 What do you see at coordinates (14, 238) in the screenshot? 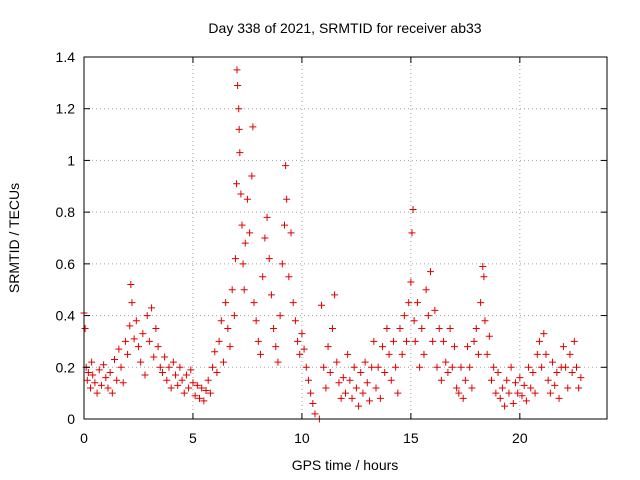
I see `y-axis-label: SRMTID / TECUs` at bounding box center [14, 238].